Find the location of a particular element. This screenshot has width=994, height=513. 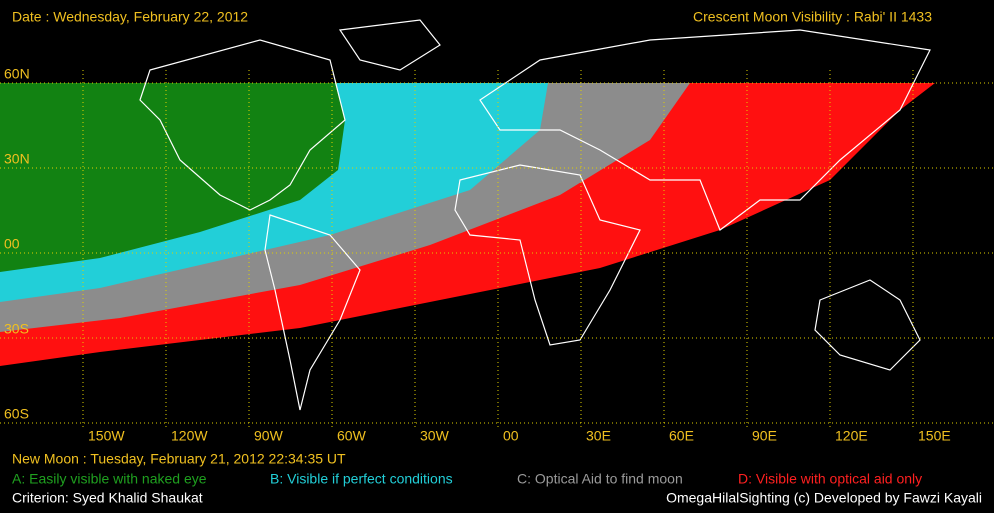

africa is located at coordinates (547, 255).